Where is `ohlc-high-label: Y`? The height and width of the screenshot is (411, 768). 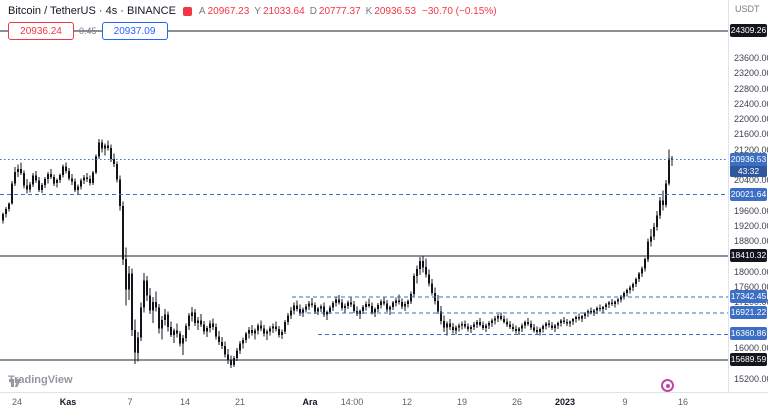
ohlc-high-label: Y is located at coordinates (257, 11).